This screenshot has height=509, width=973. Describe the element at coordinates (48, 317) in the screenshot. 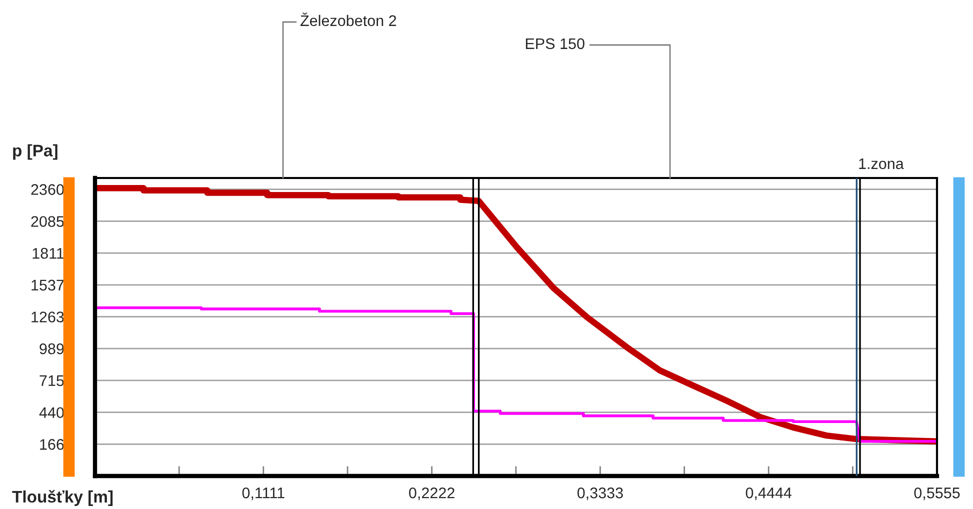

I see `y-tick-label: 1263` at that location.